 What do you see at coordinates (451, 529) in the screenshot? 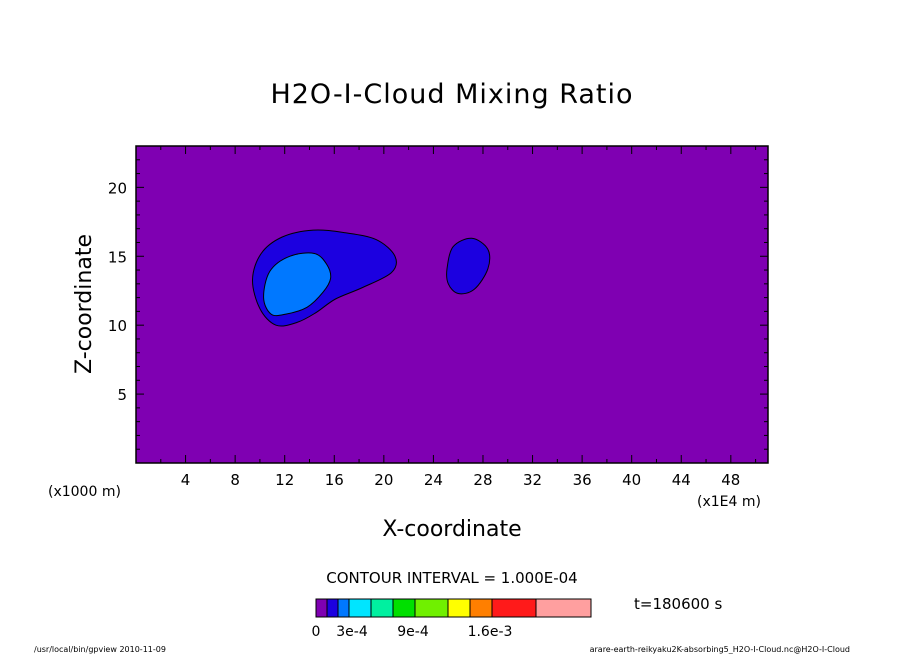
I see `x-axis-label: X-coordinate` at bounding box center [451, 529].